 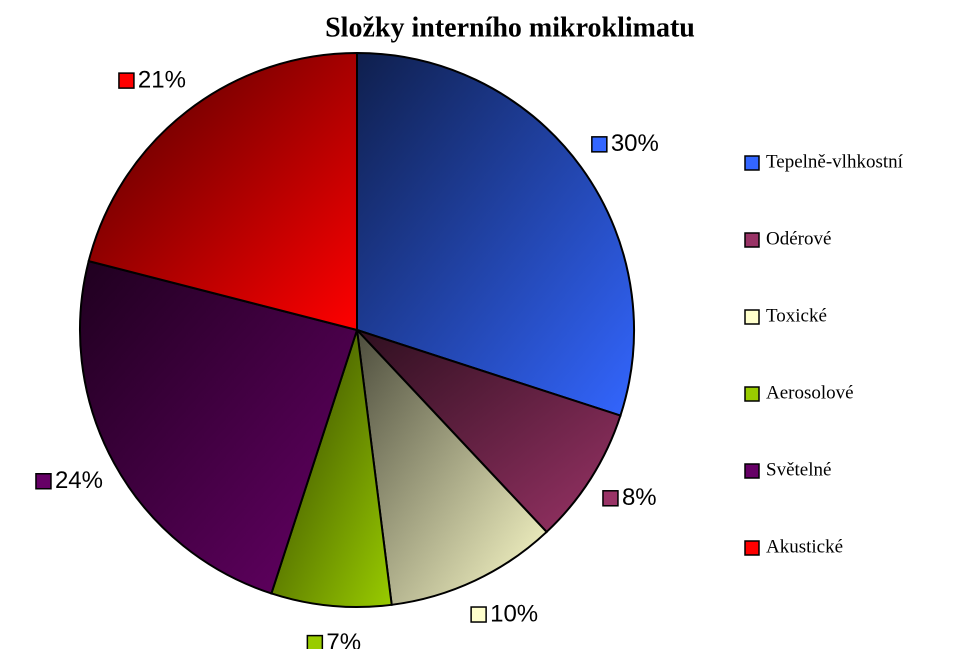 I want to click on legend-label: Akustické, so click(x=804, y=546).